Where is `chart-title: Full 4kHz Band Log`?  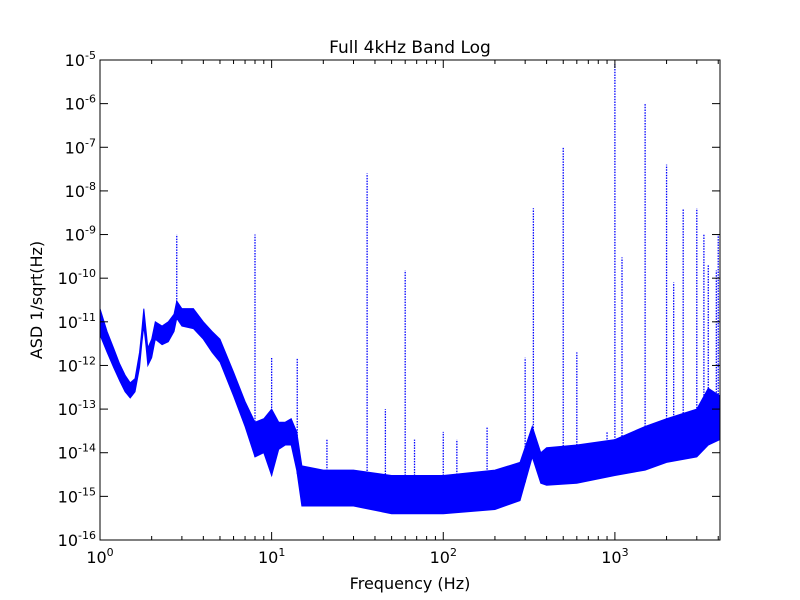
chart-title: Full 4kHz Band Log is located at coordinates (410, 48).